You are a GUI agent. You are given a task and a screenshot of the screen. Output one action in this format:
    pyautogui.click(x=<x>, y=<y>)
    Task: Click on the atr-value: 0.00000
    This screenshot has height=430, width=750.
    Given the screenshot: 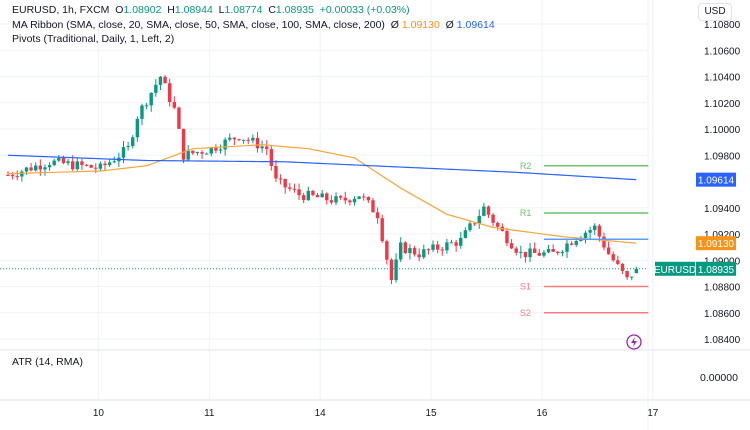 What is the action you would take?
    pyautogui.click(x=719, y=378)
    